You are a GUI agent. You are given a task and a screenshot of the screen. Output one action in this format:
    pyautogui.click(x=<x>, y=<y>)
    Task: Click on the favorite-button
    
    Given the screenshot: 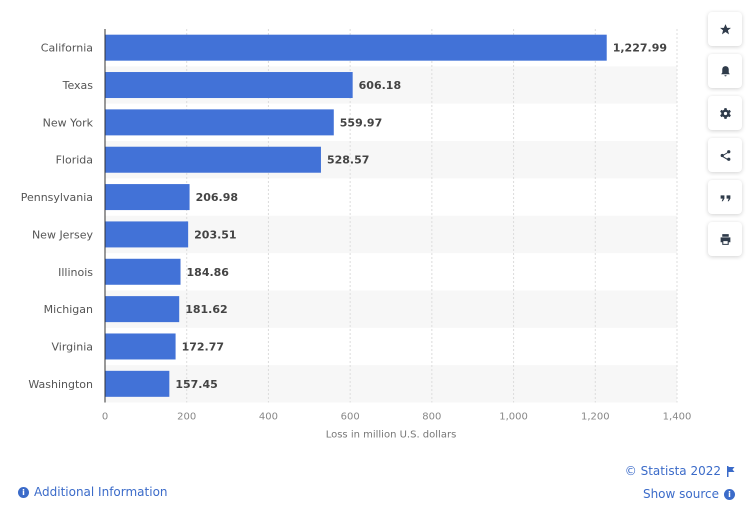 What is the action you would take?
    pyautogui.click(x=725, y=29)
    